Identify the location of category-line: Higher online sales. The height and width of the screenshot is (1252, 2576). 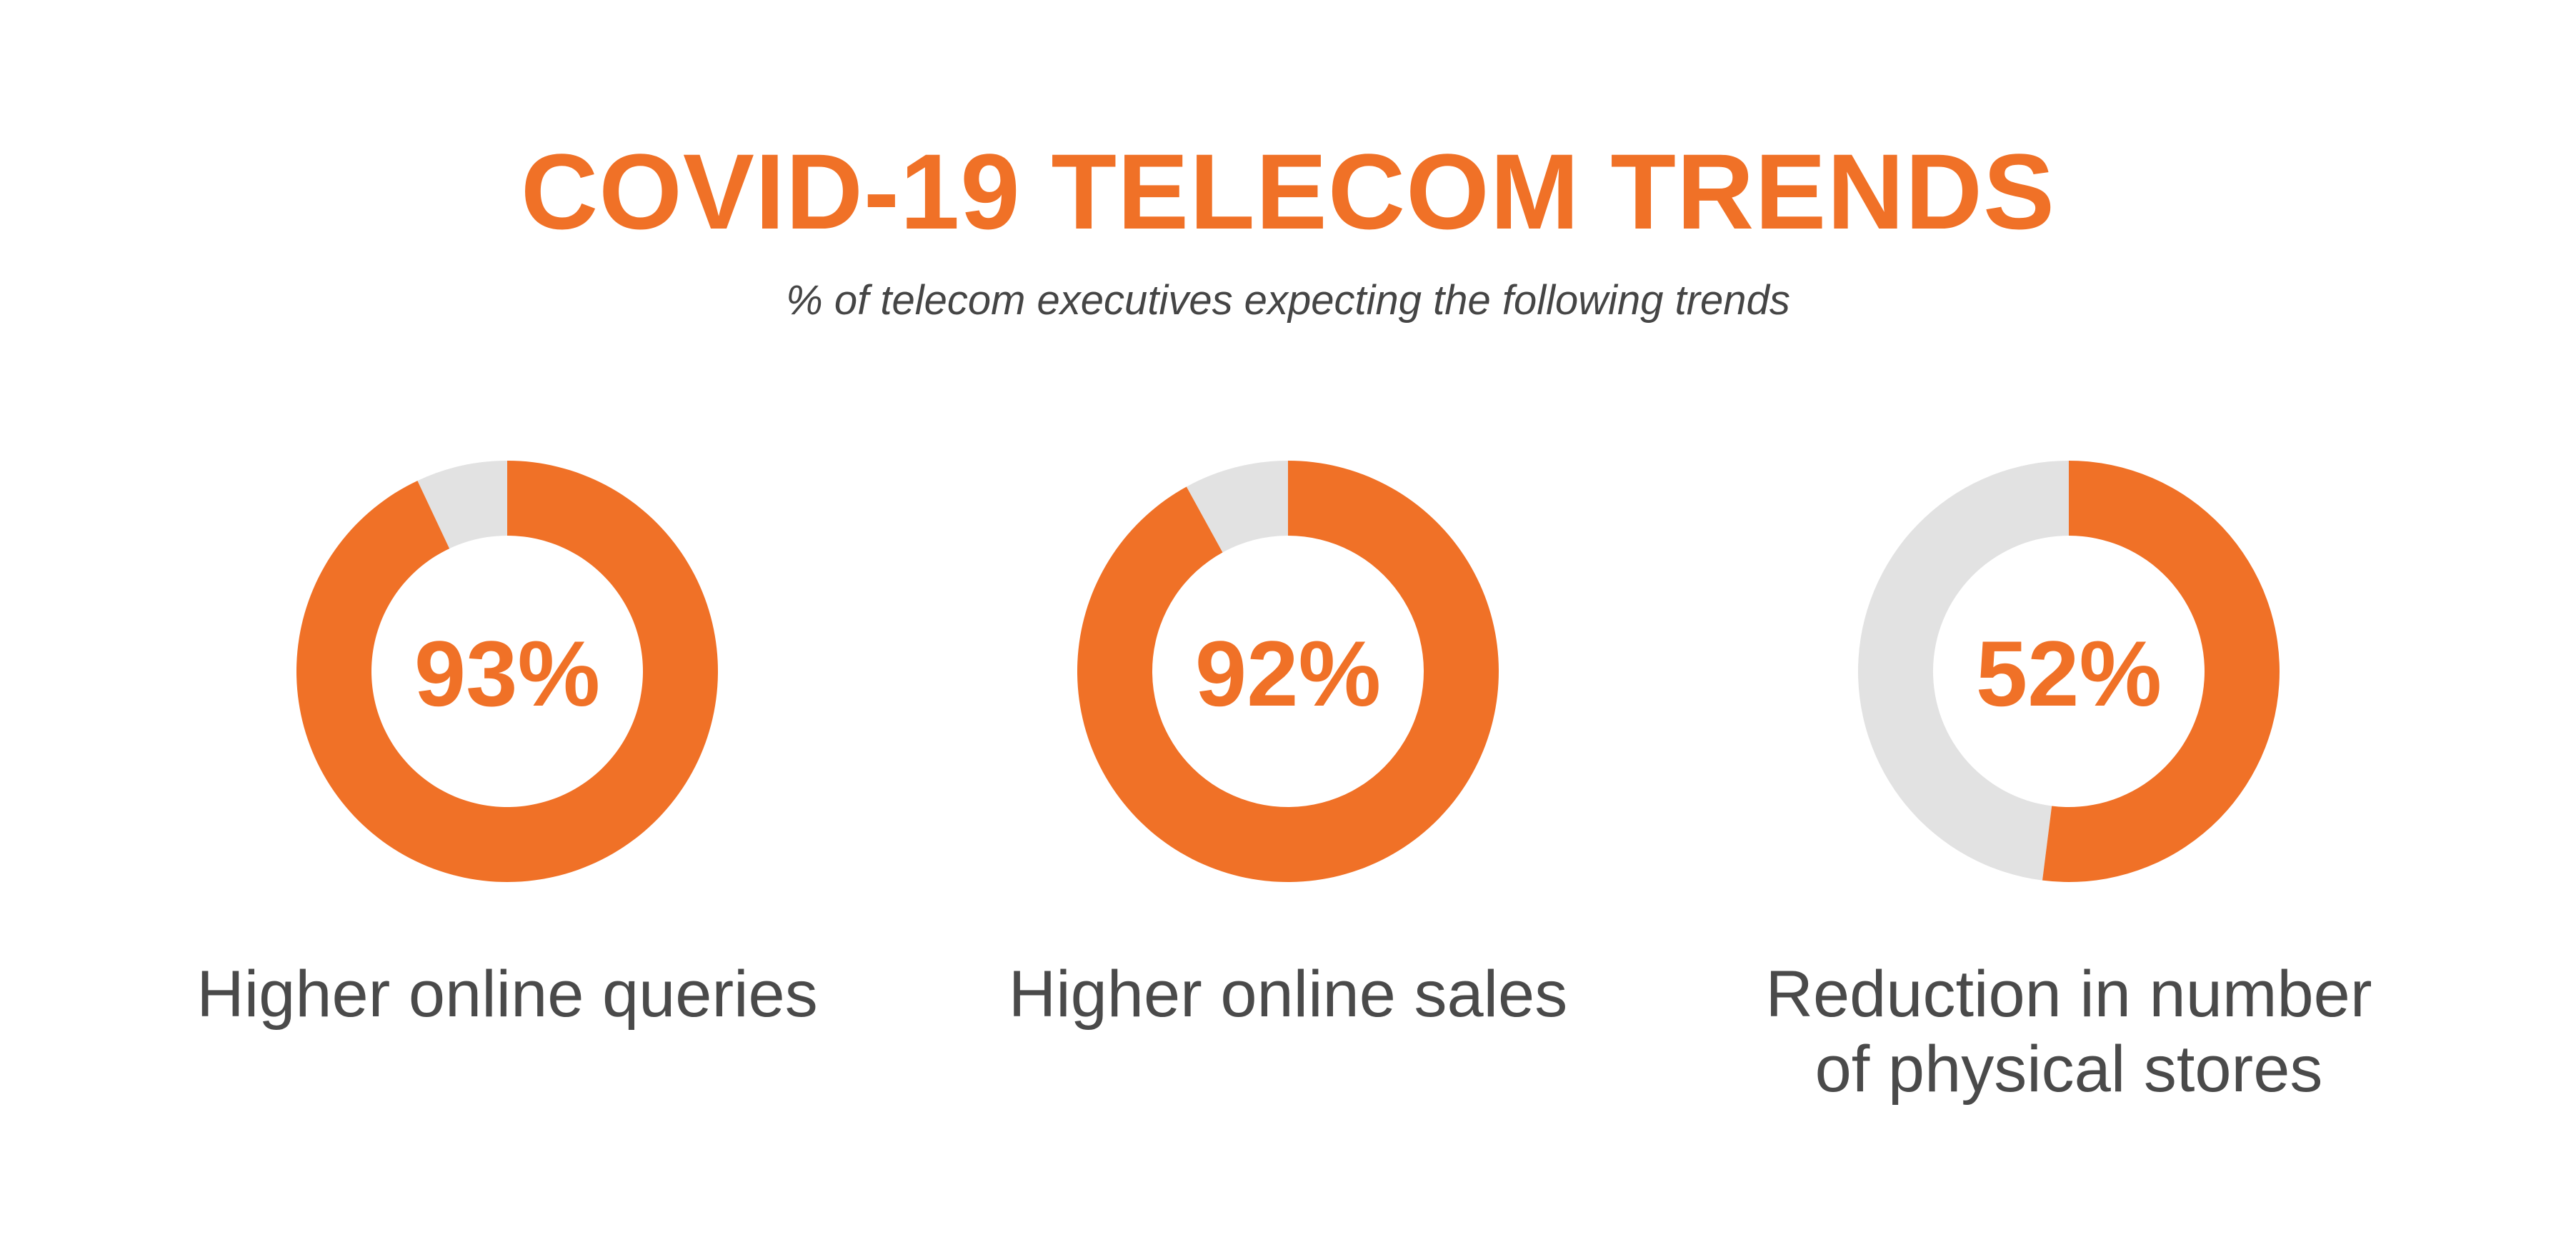
(1288, 994).